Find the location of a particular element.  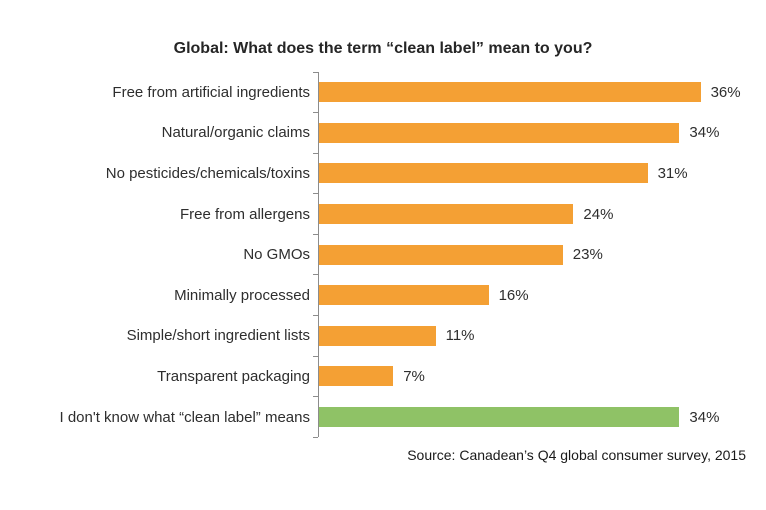

value-label: 16% is located at coordinates (513, 295).